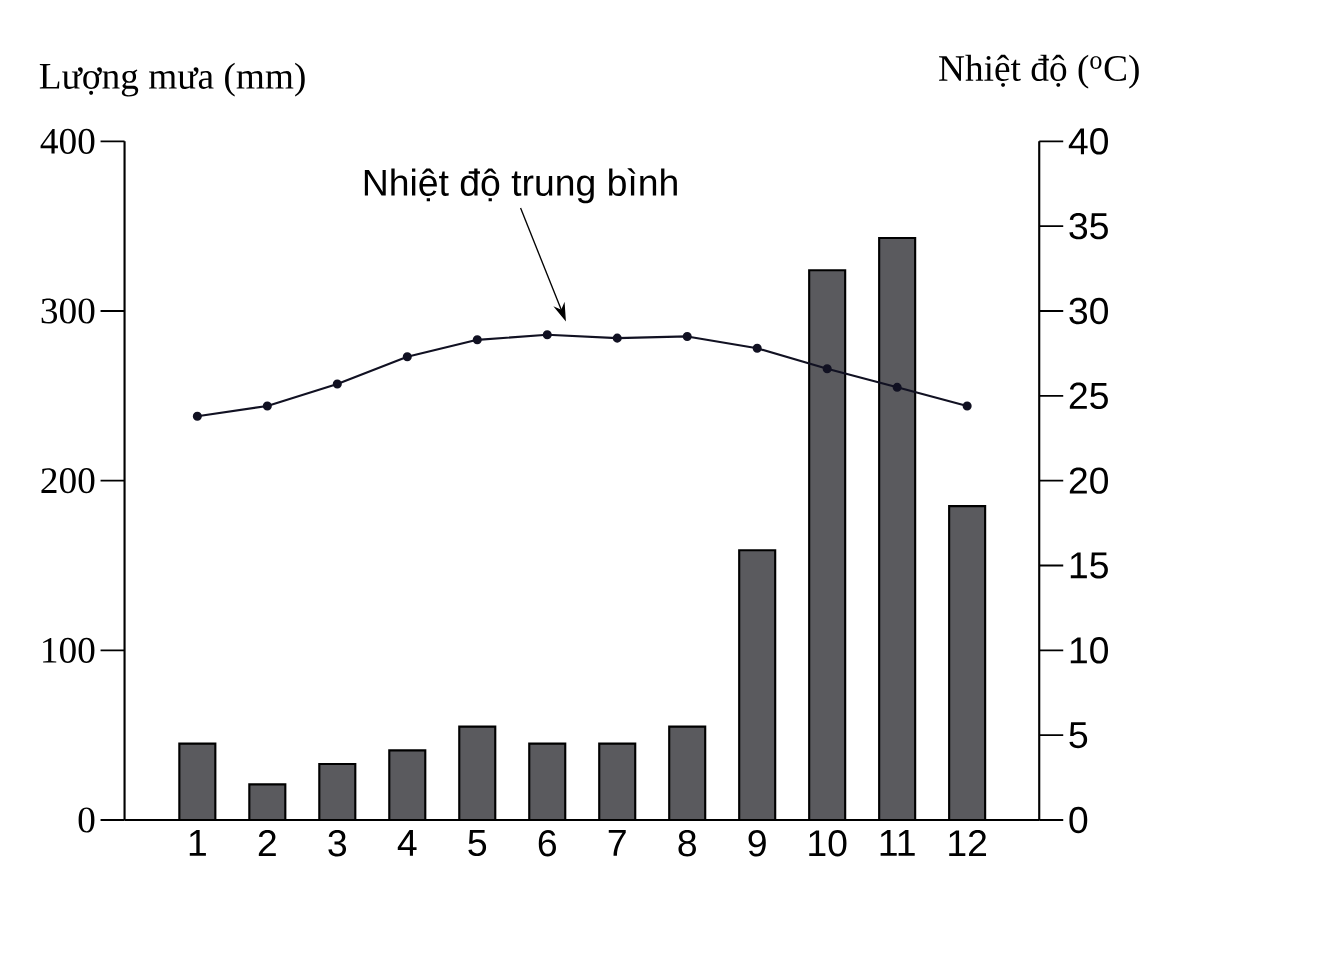 This screenshot has width=1328, height=963. I want to click on y2-tick-label: 0, so click(1078, 820).